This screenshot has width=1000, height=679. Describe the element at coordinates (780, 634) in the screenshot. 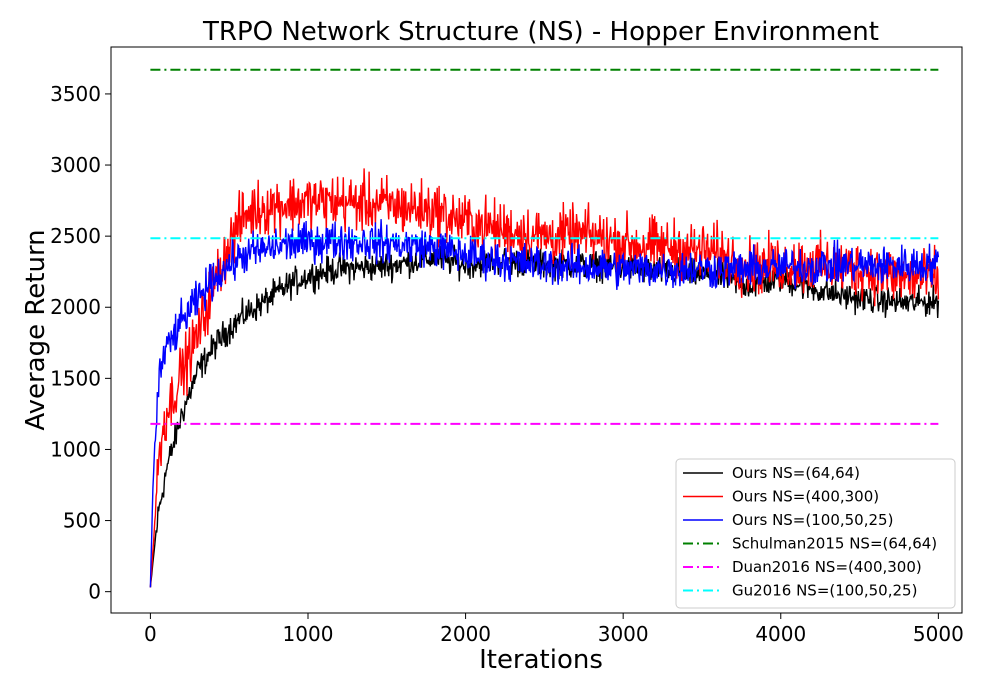

I see `x-tick-label: 4000` at that location.